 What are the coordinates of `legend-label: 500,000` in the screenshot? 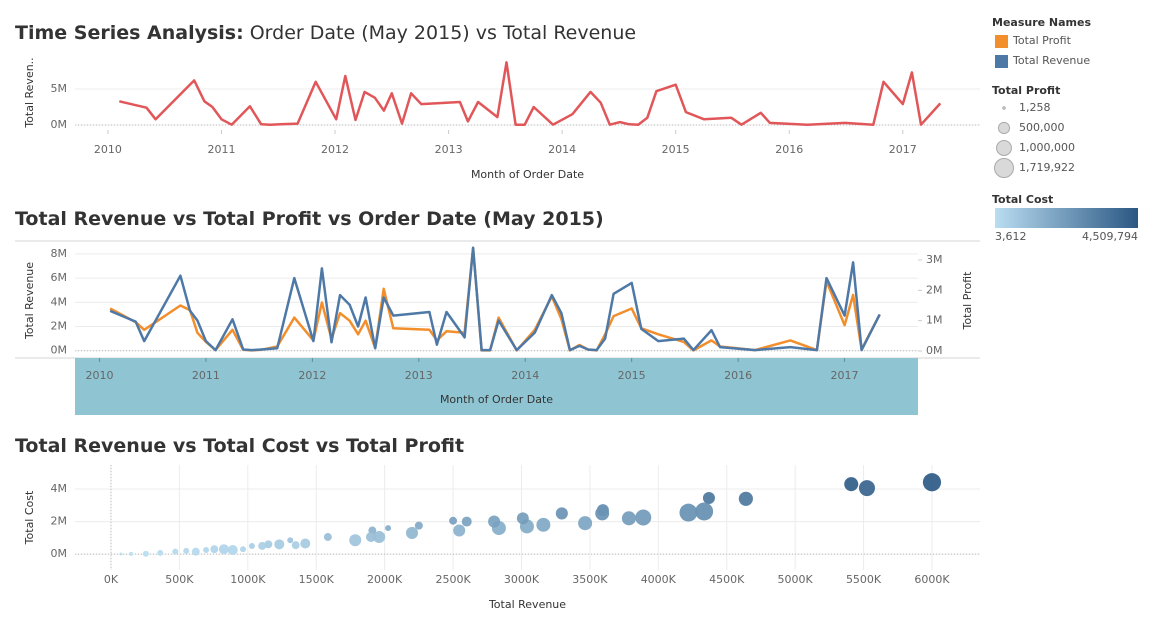 It's located at (1042, 127).